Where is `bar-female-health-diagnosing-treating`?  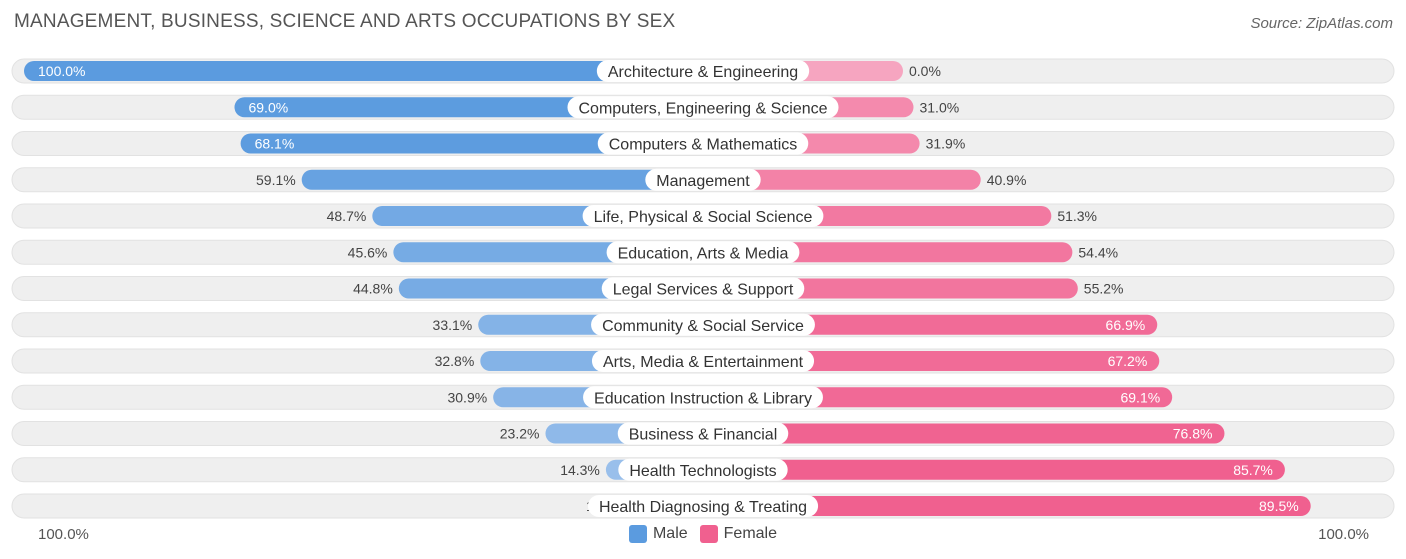 bar-female-health-diagnosing-treating is located at coordinates (1007, 506).